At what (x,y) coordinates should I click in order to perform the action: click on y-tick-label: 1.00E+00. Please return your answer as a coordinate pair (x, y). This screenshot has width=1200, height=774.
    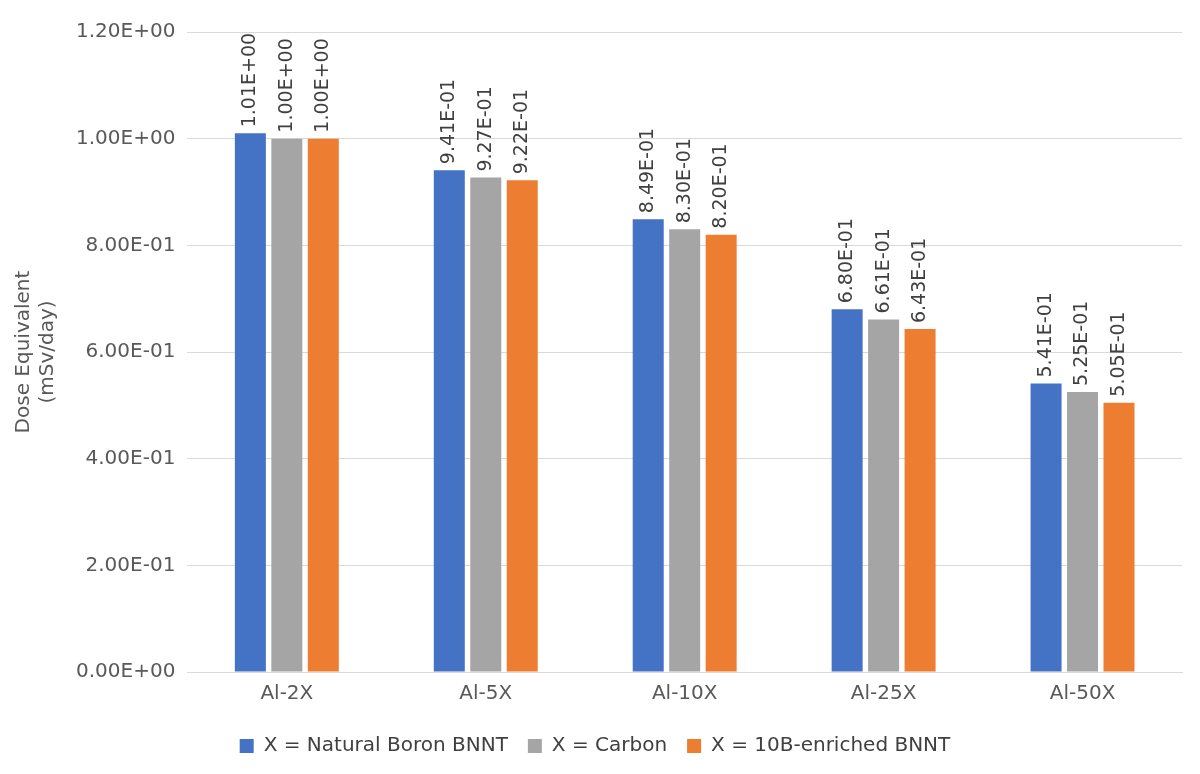
    Looking at the image, I should click on (126, 136).